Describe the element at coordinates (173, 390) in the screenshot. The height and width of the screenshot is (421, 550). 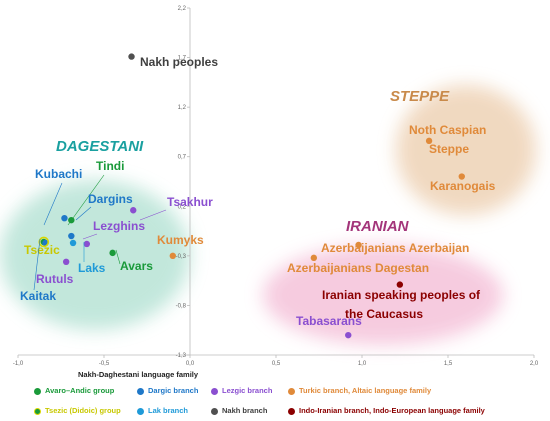
I see `legend-label: Dargic branch` at that location.